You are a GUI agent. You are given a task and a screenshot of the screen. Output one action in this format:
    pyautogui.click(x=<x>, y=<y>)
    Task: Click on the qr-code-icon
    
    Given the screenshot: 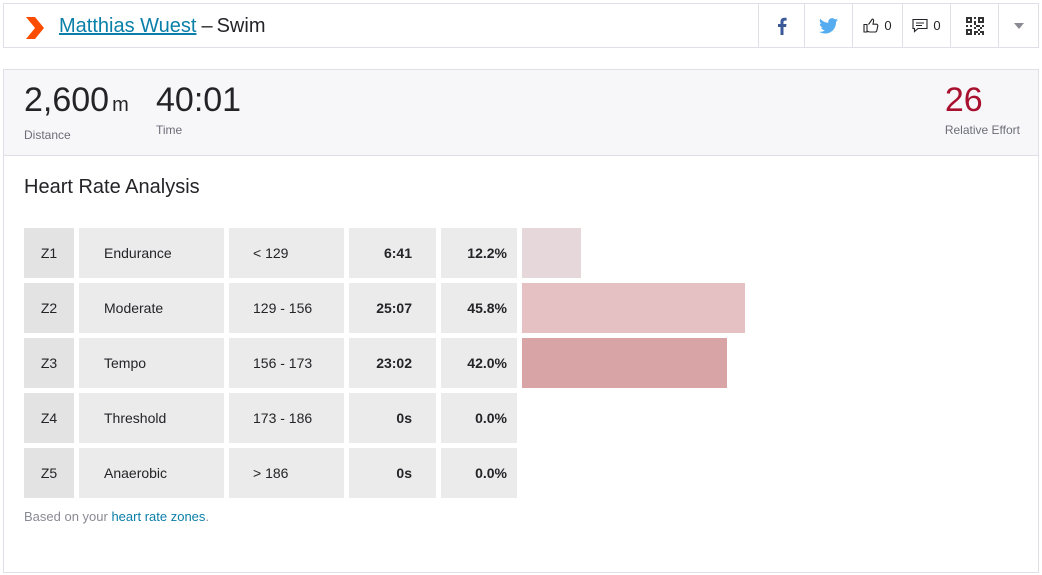 What is the action you would take?
    pyautogui.click(x=974, y=25)
    